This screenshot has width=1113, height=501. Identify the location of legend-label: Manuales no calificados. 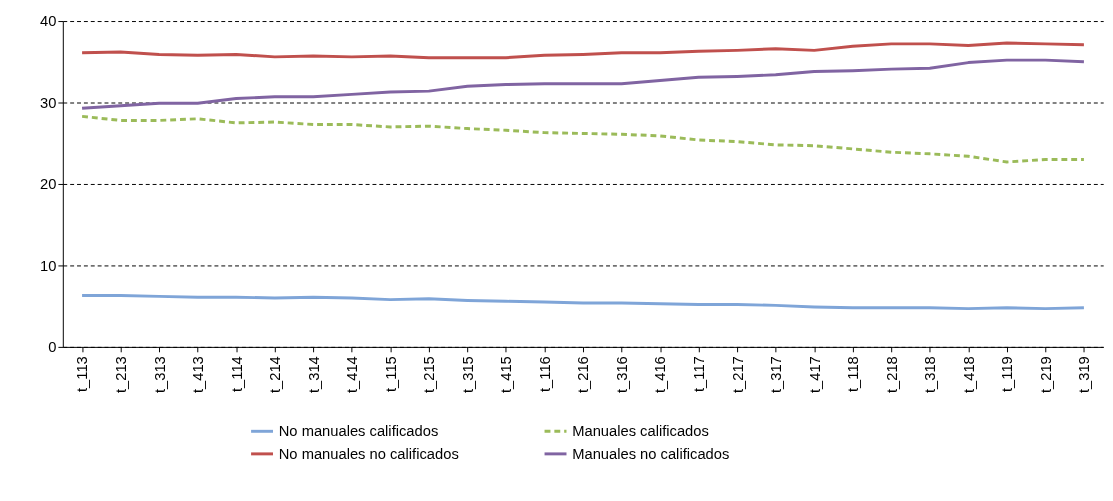
(651, 453).